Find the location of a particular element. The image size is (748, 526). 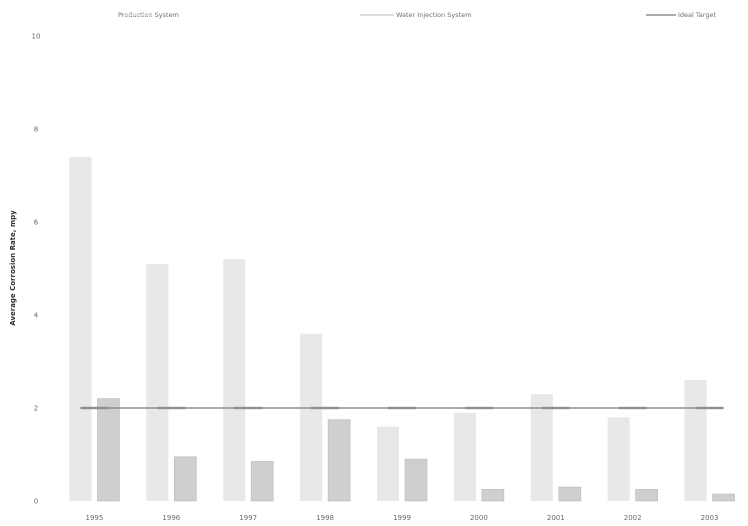

legend-label-ideal-target: Ideal Target is located at coordinates (697, 15).